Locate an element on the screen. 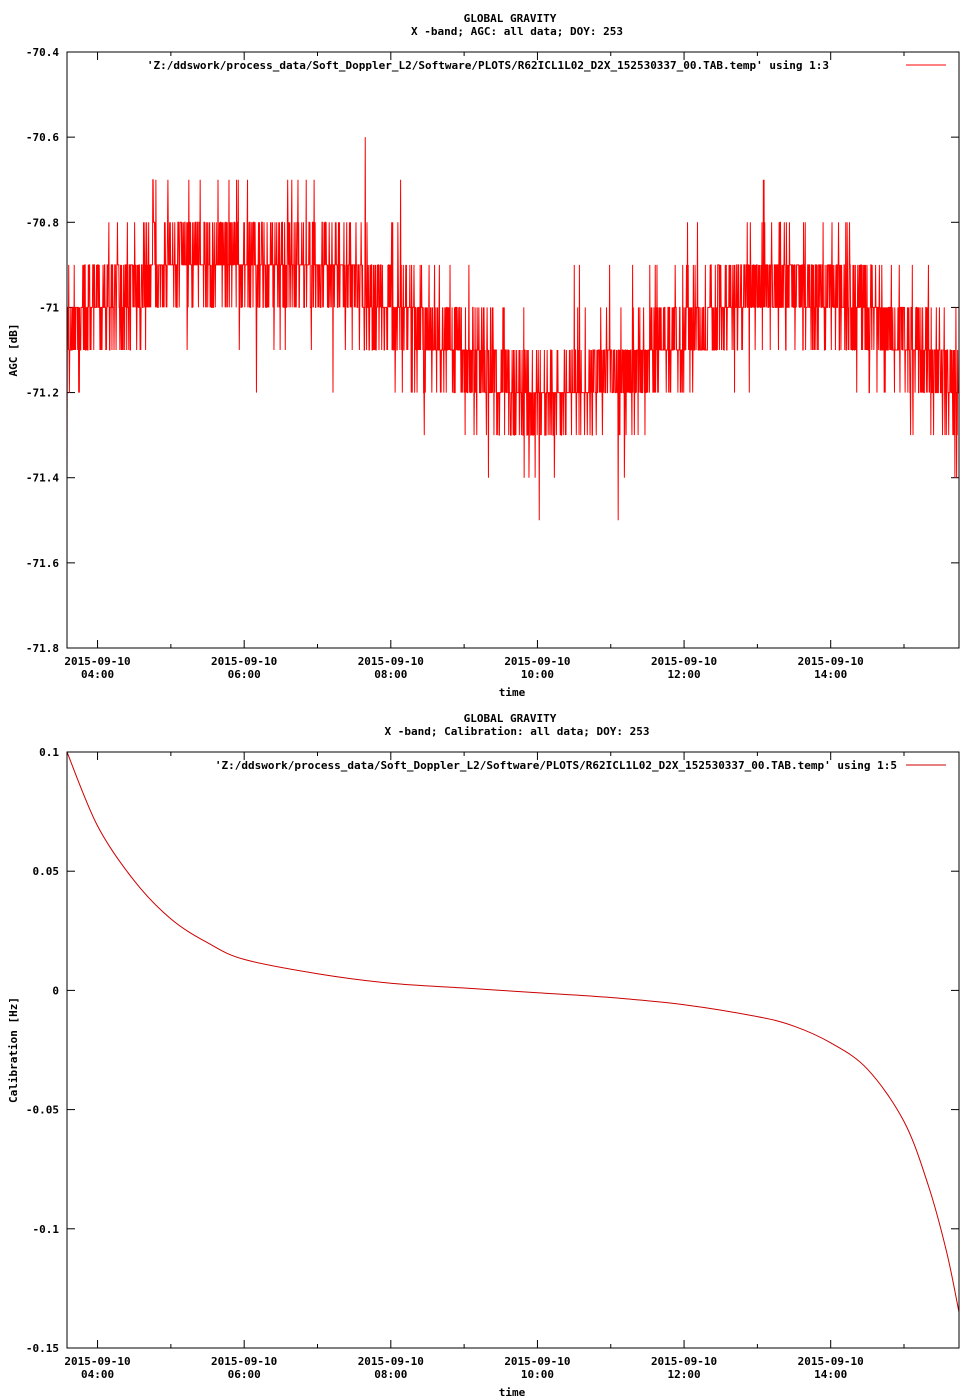 The width and height of the screenshot is (980, 1400). y-tick-label: -70.8 is located at coordinates (42, 222).